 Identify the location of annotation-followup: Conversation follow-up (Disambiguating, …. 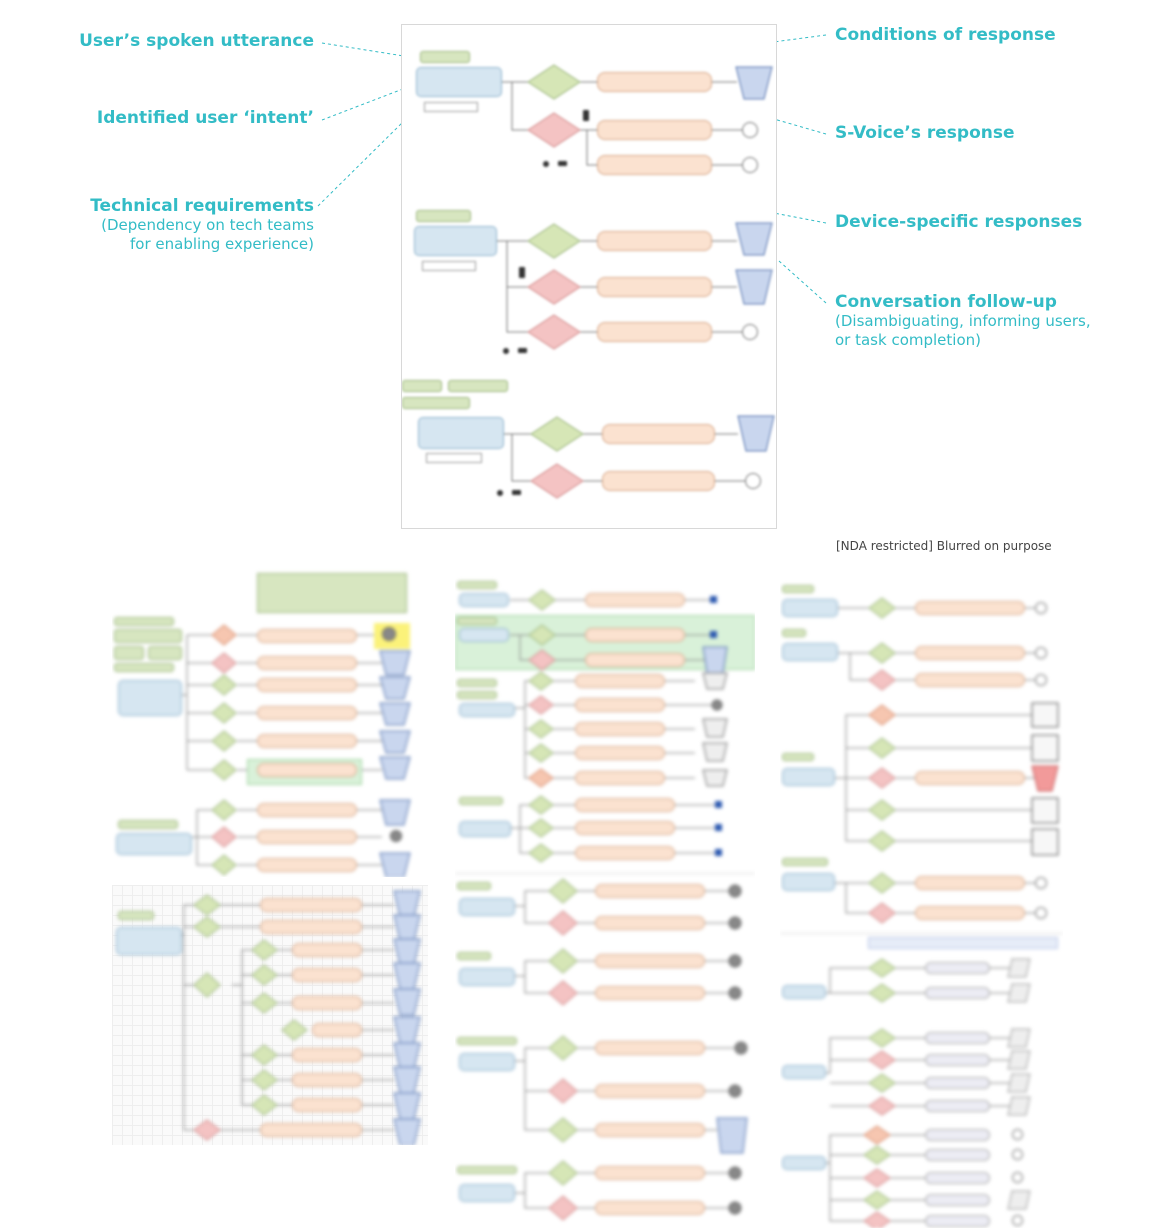
(963, 321).